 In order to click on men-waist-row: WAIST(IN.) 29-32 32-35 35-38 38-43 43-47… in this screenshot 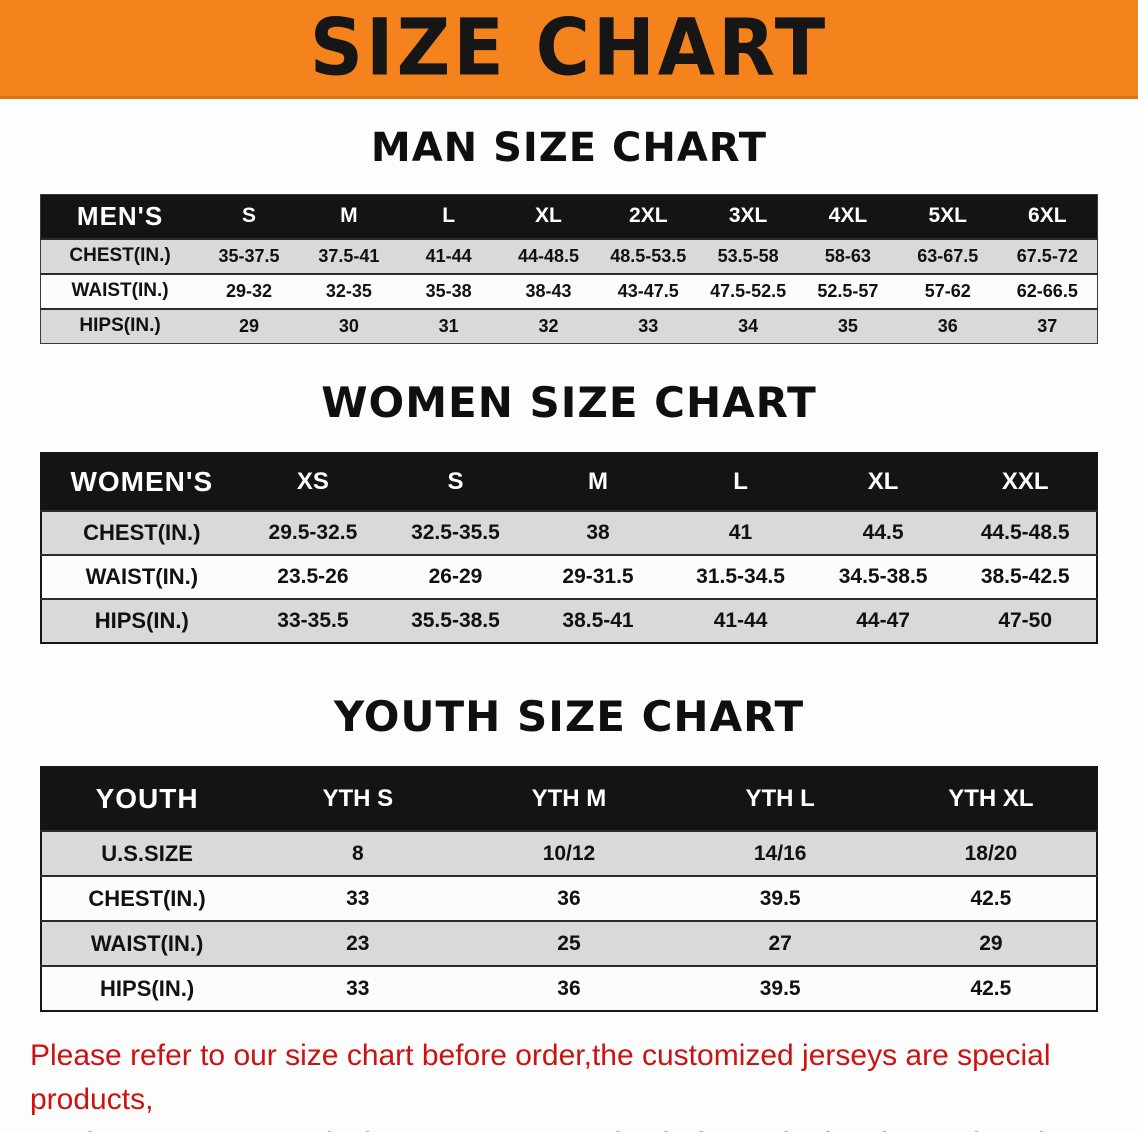, I will do `click(569, 291)`.